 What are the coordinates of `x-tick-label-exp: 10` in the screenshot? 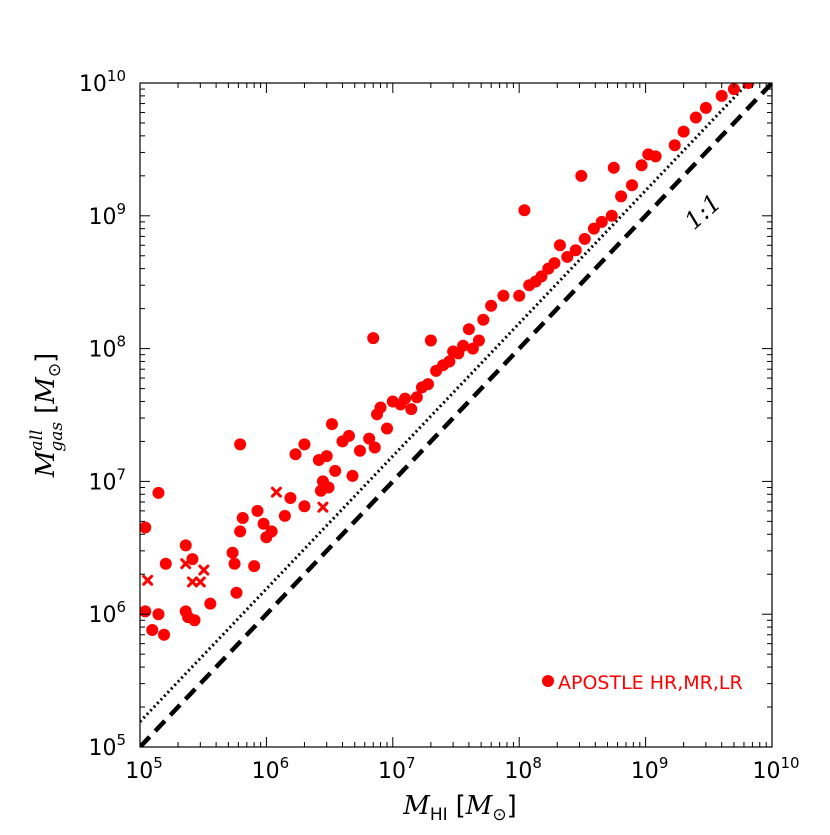 It's located at (789, 763).